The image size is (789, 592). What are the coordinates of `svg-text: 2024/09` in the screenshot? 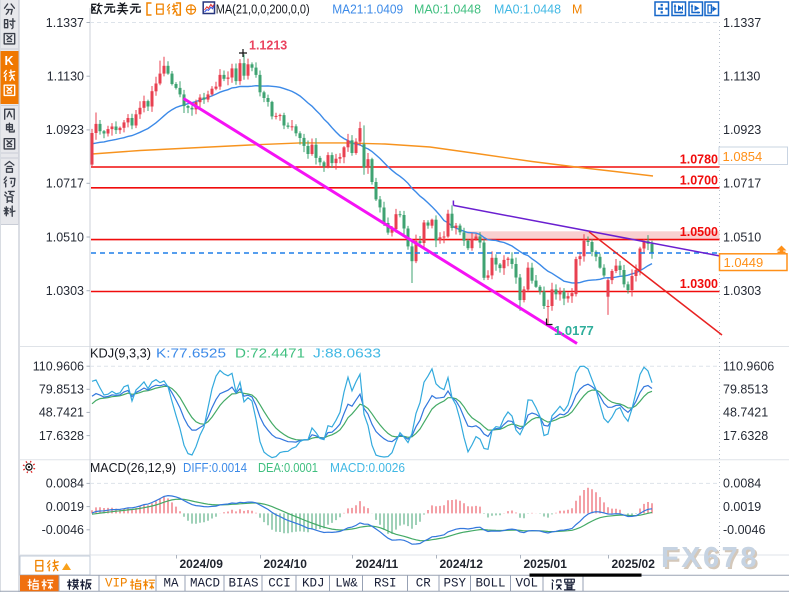 It's located at (202, 564).